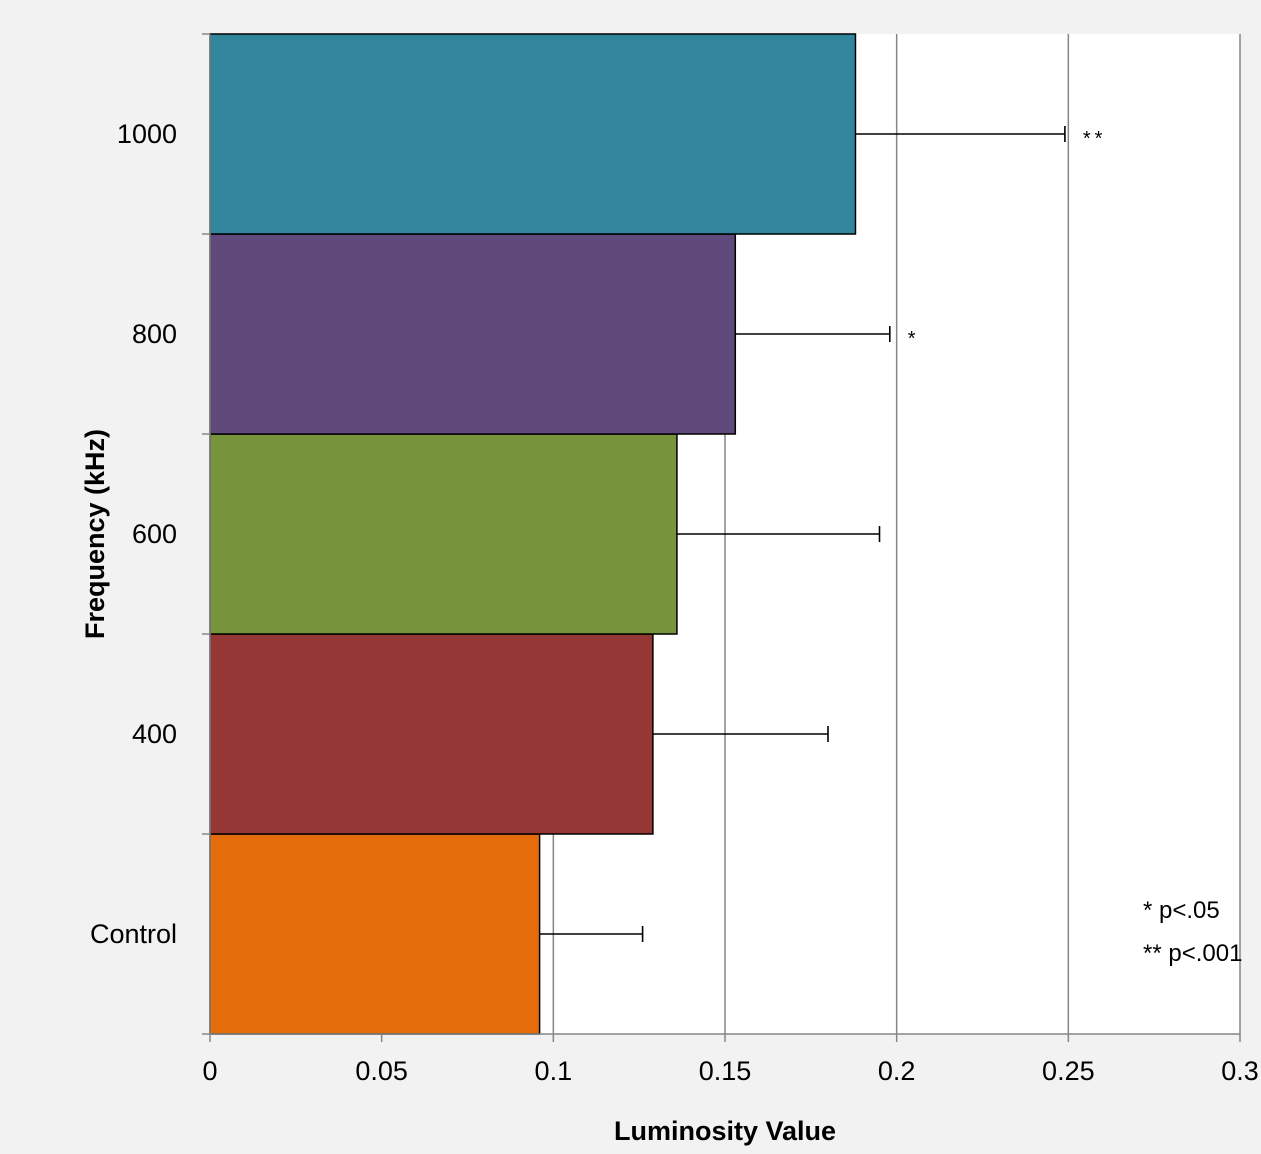 Image resolution: width=1261 pixels, height=1154 pixels. What do you see at coordinates (725, 1071) in the screenshot?
I see `x-tick-label: 0.15` at bounding box center [725, 1071].